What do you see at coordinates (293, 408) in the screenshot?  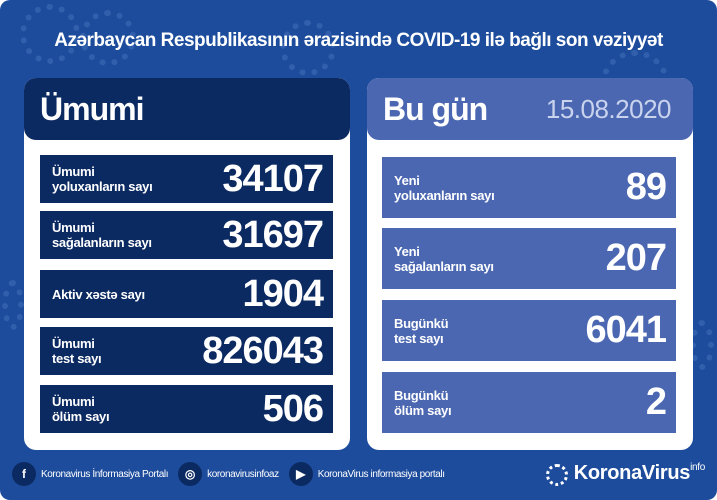 I see `stat-value: 506` at bounding box center [293, 408].